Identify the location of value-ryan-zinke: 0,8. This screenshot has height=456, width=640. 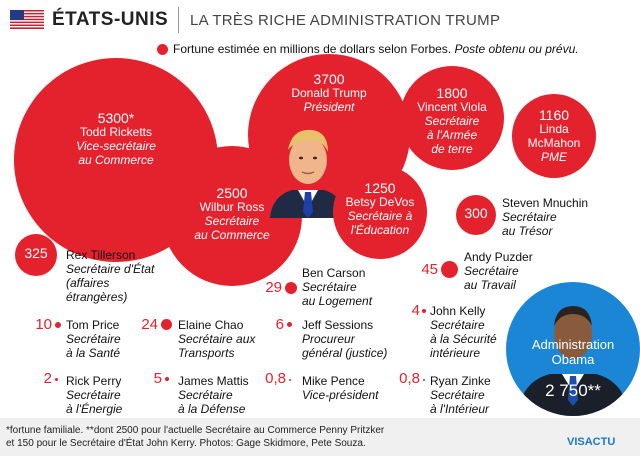
(409, 378).